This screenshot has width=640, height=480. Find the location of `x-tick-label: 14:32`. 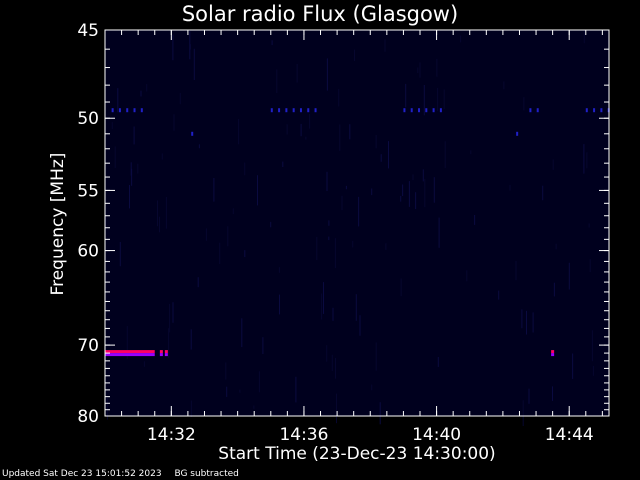

x-tick-label: 14:32 is located at coordinates (171, 435).